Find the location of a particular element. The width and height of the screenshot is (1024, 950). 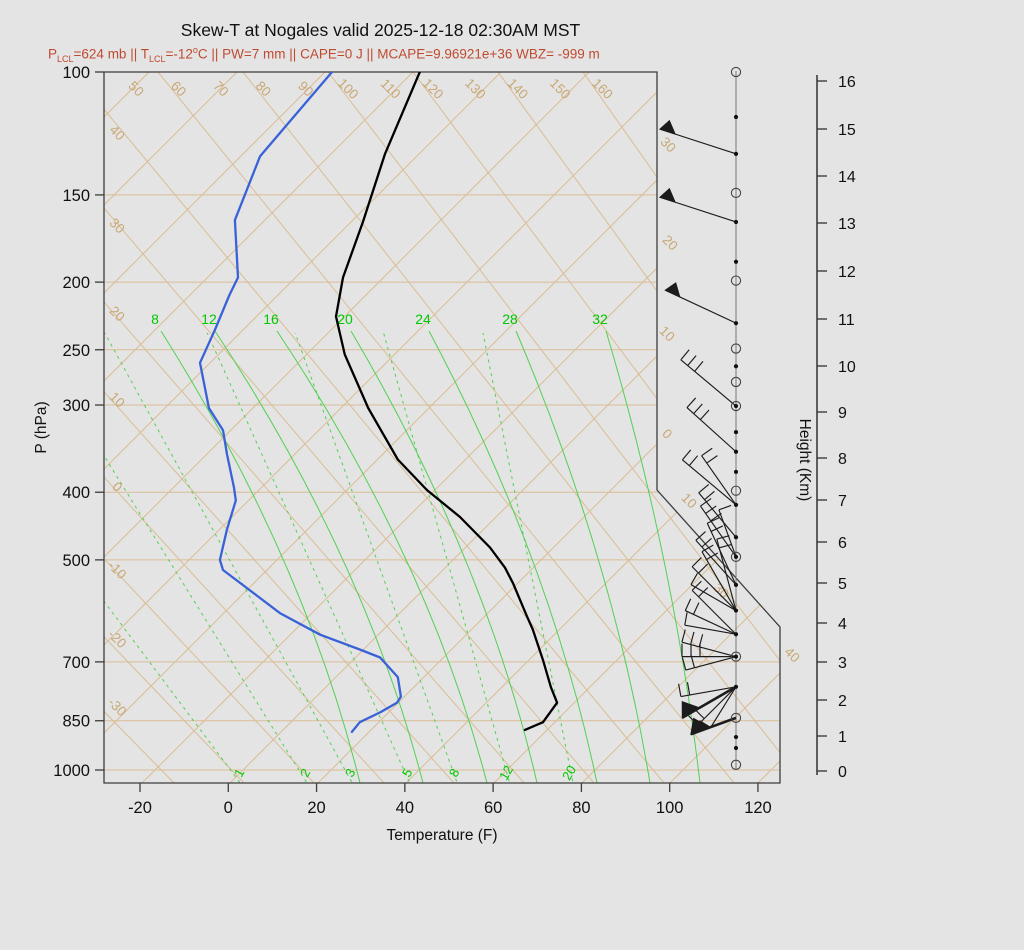

grid-line-label: -10 is located at coordinates (117, 570).